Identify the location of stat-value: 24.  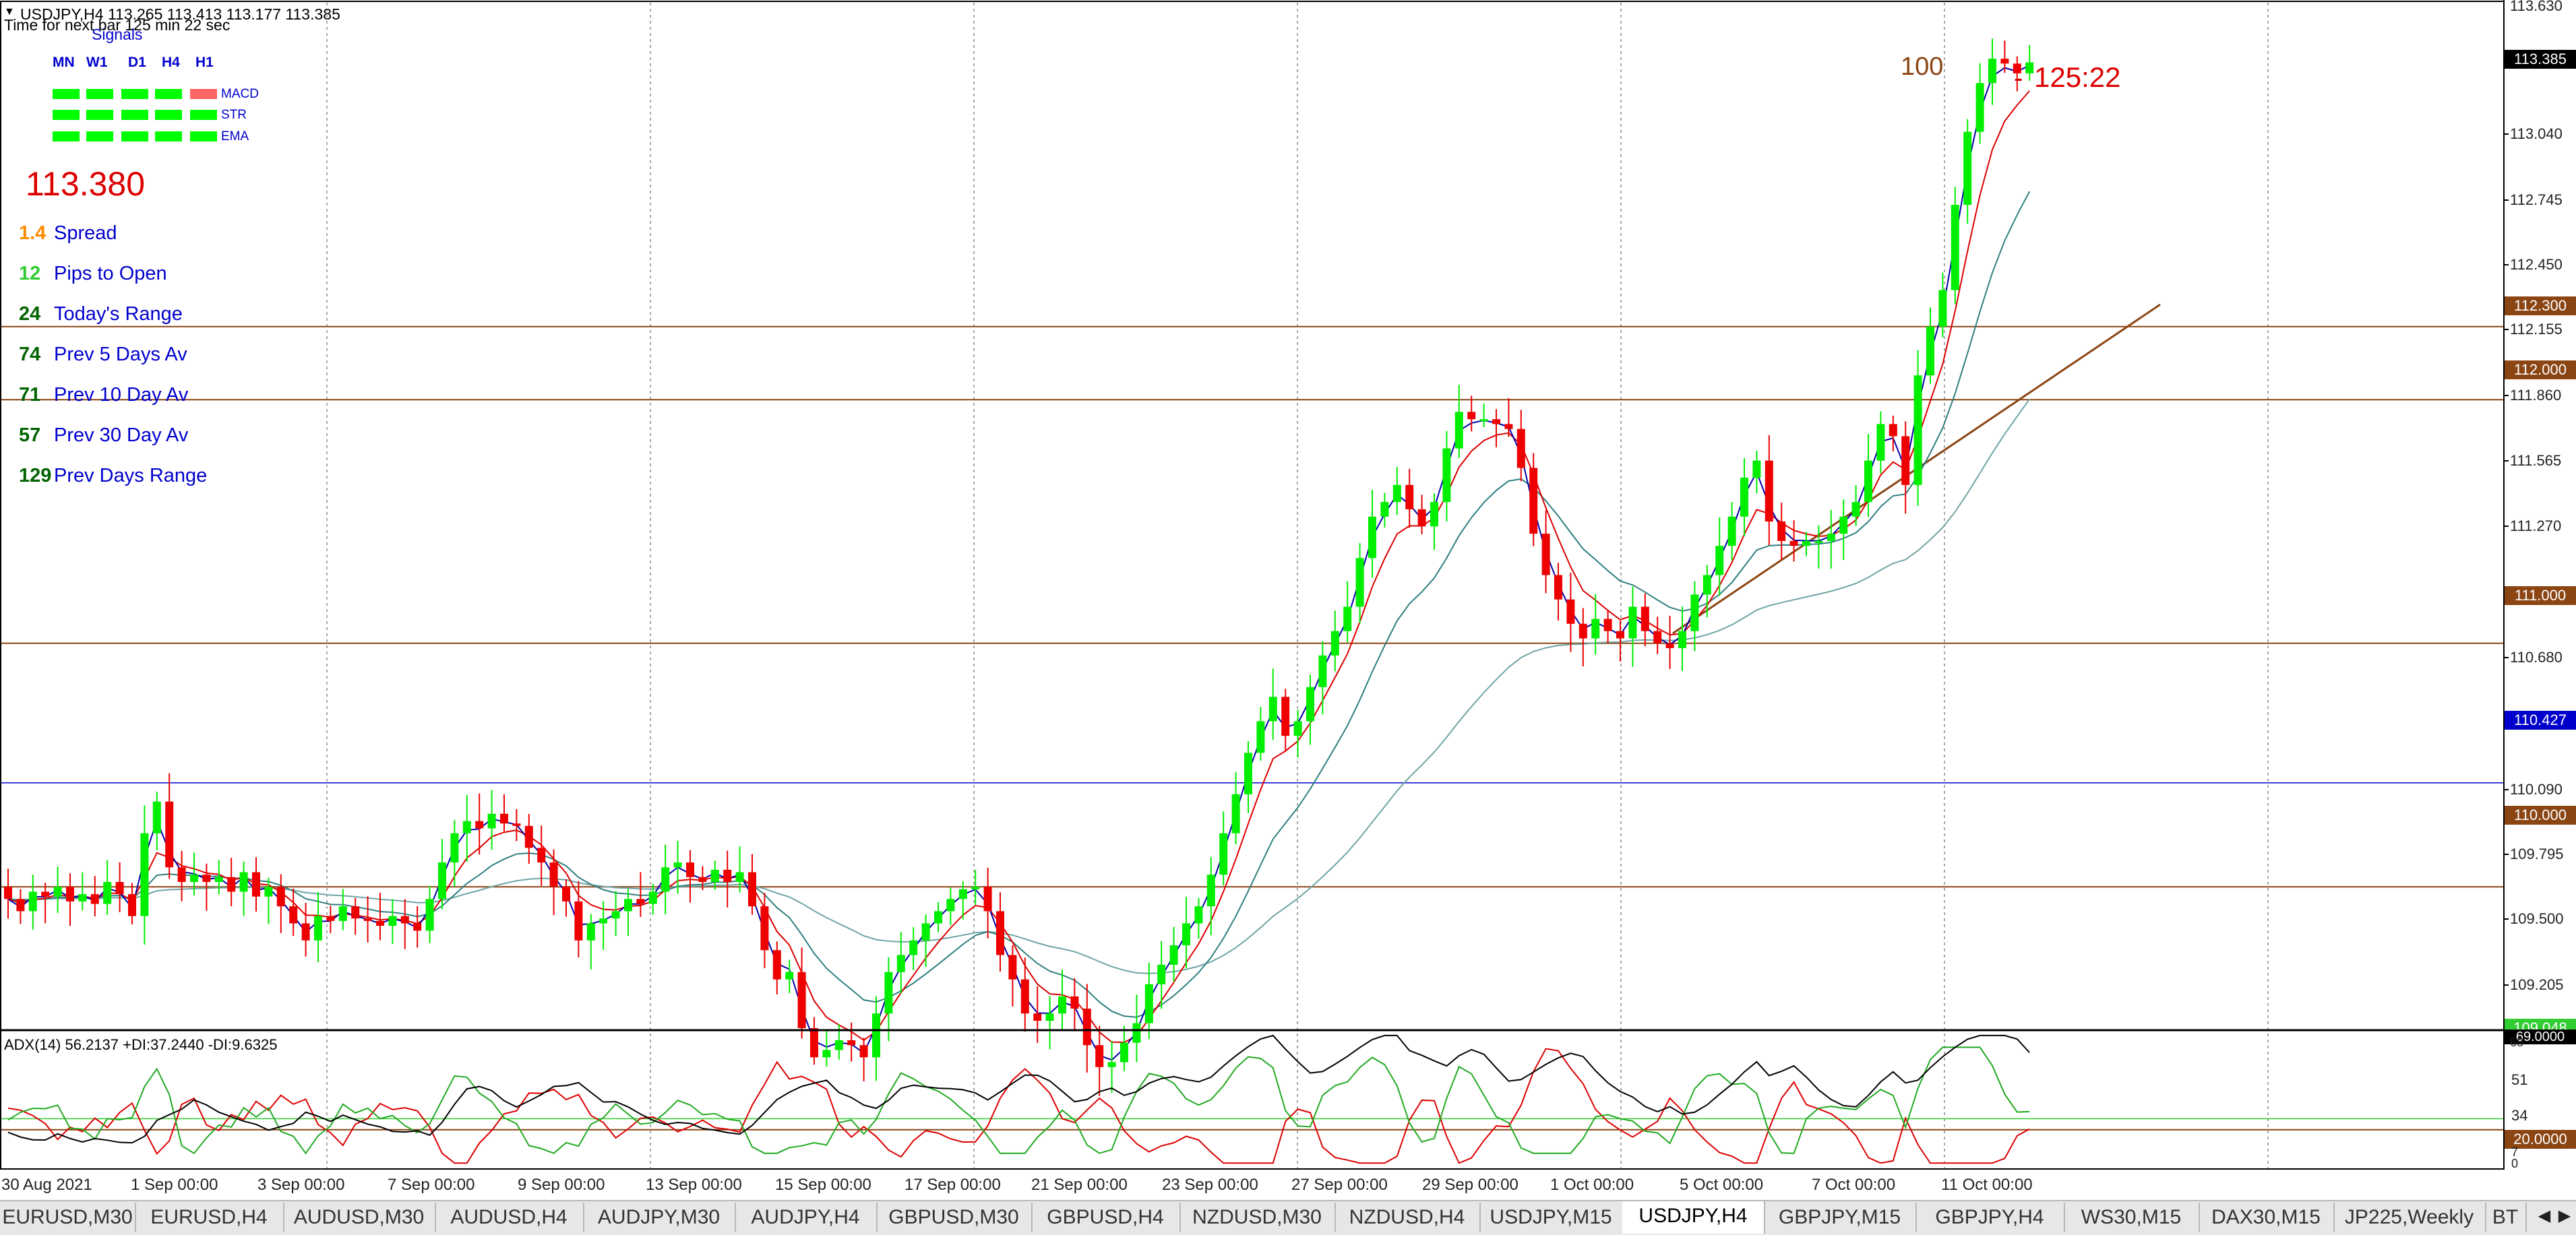
(30, 314).